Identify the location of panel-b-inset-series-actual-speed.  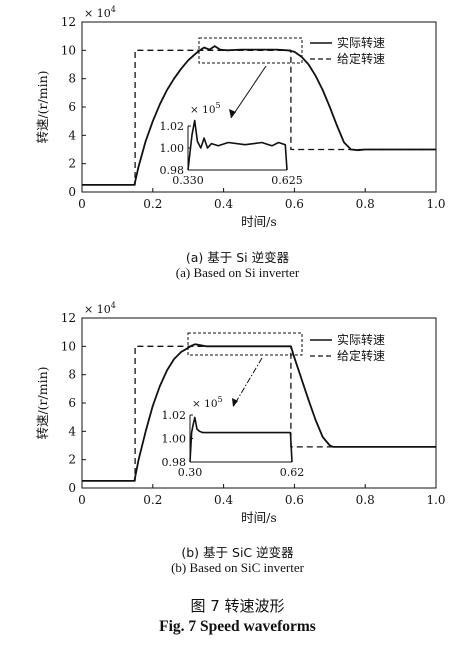
(241, 439).